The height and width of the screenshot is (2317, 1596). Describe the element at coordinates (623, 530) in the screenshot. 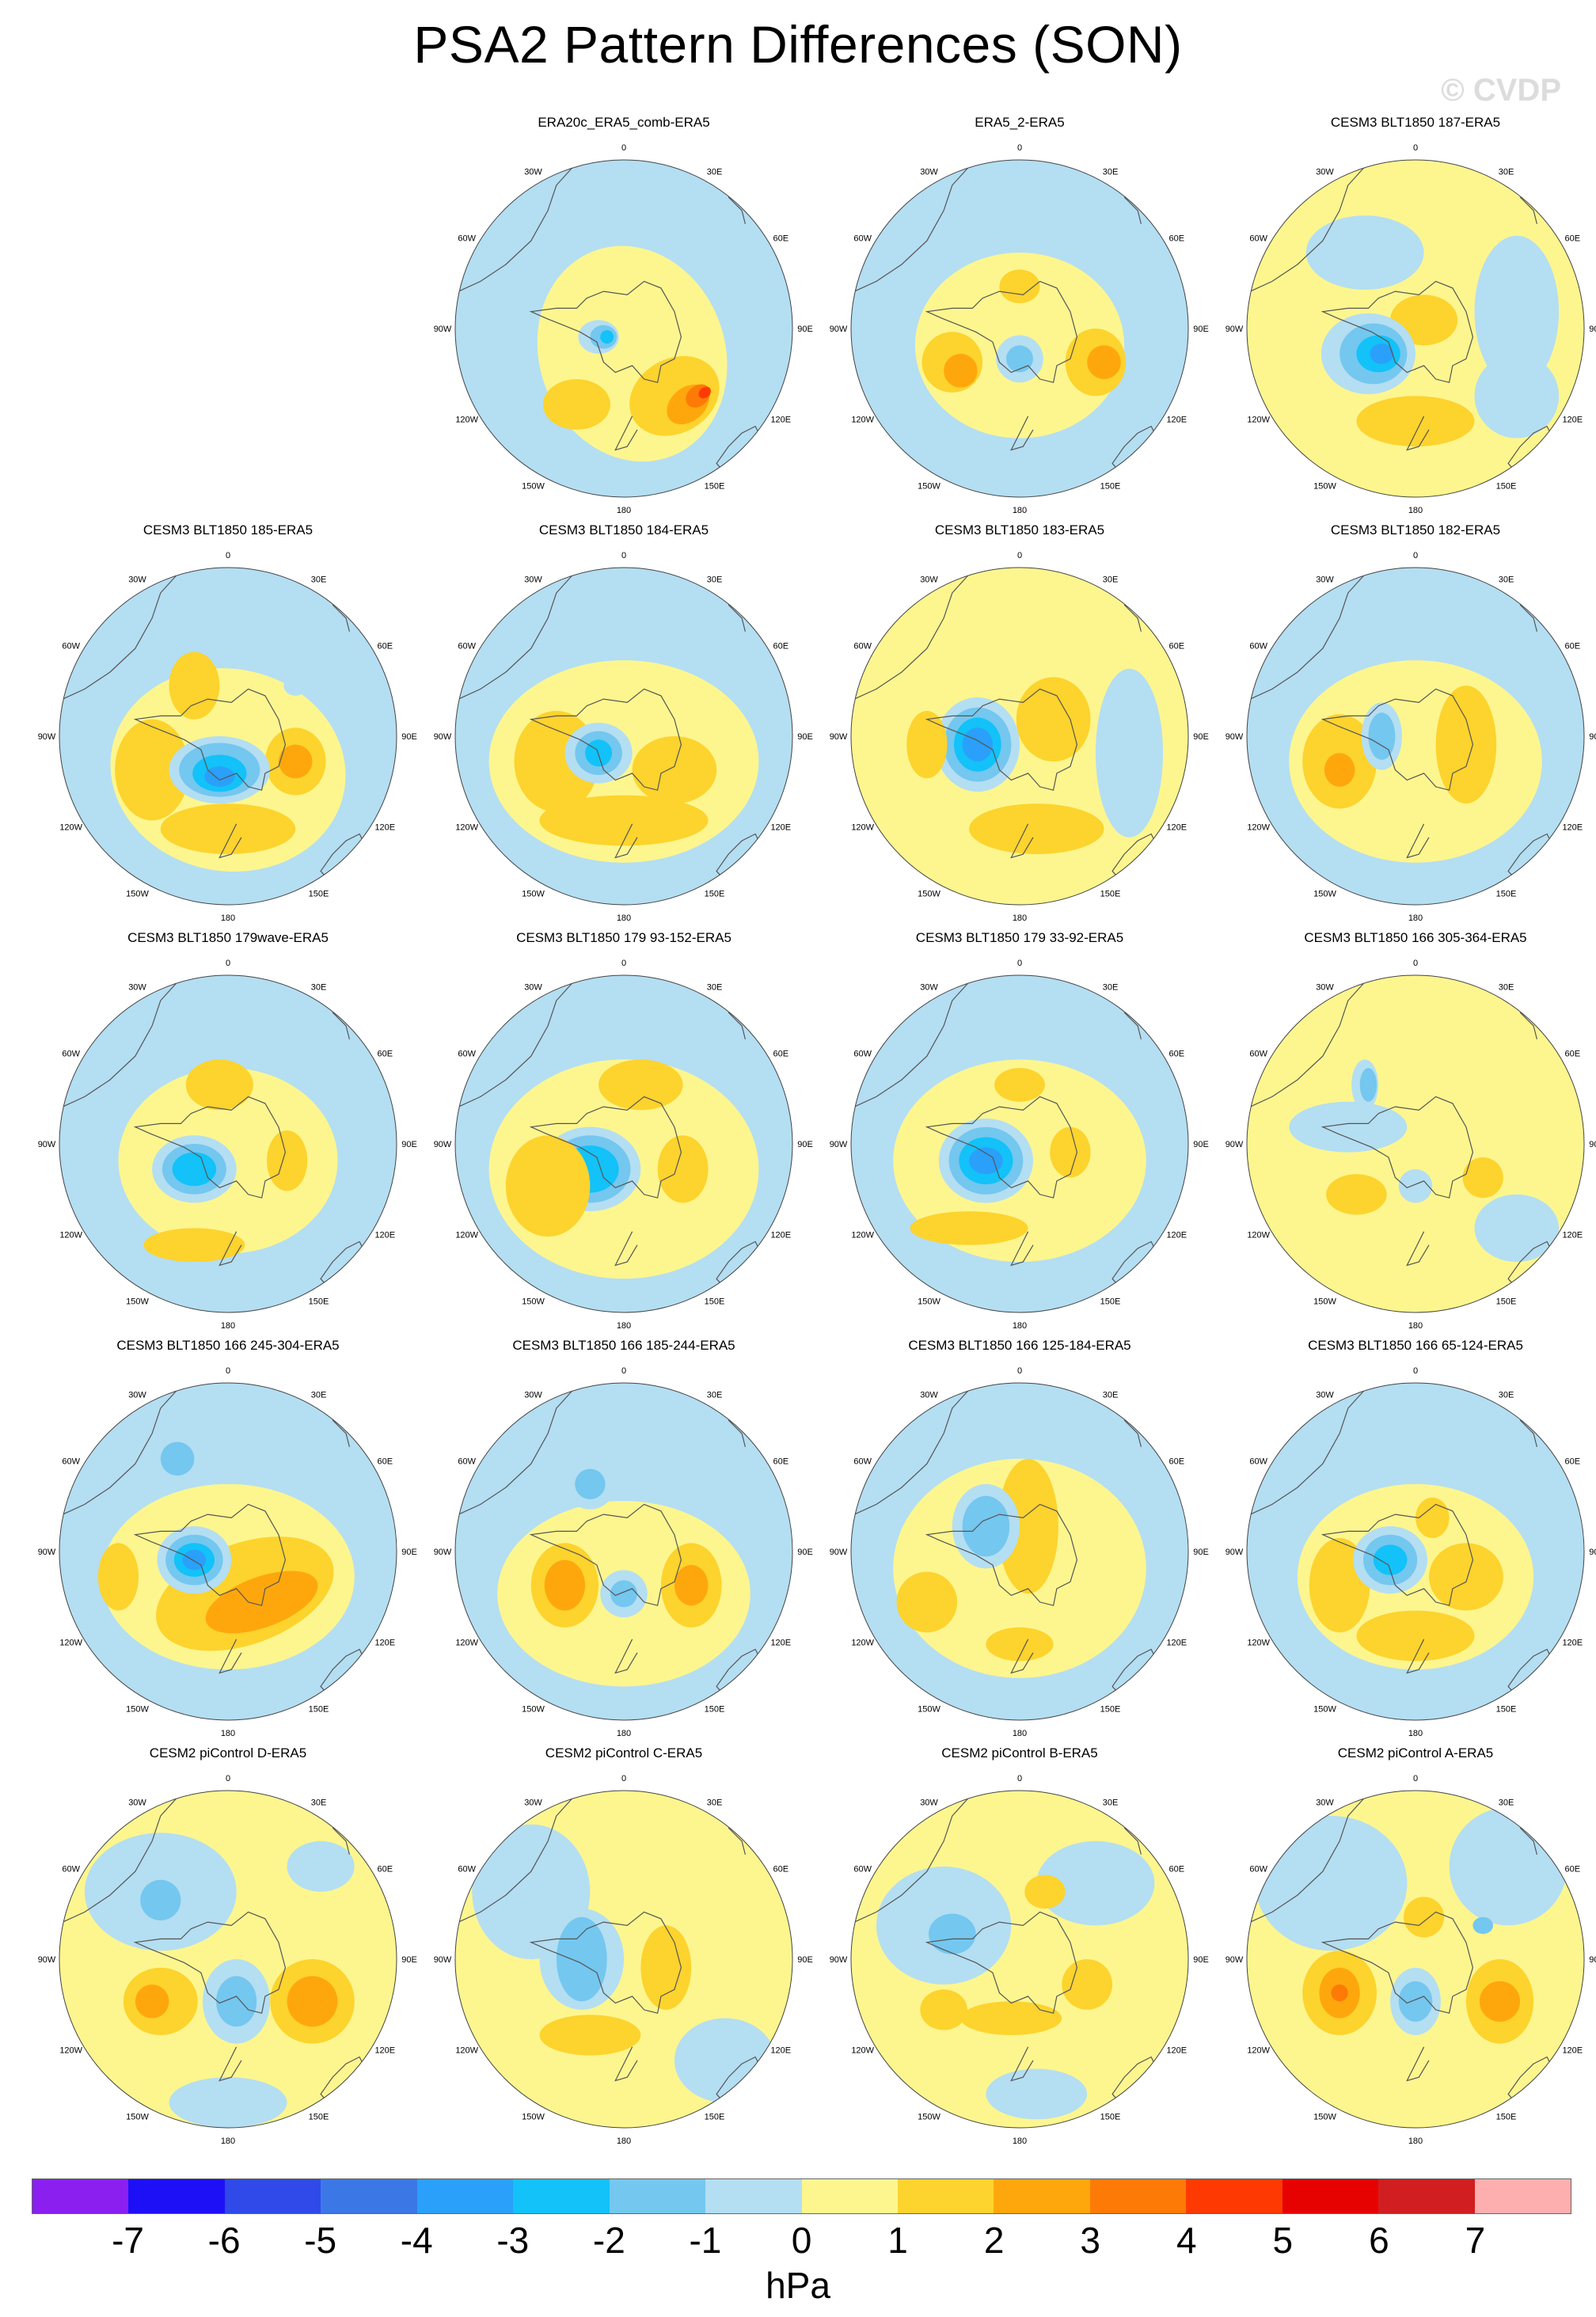

I see `panel-title: CESM3 BLT1850 184-ERA5` at that location.